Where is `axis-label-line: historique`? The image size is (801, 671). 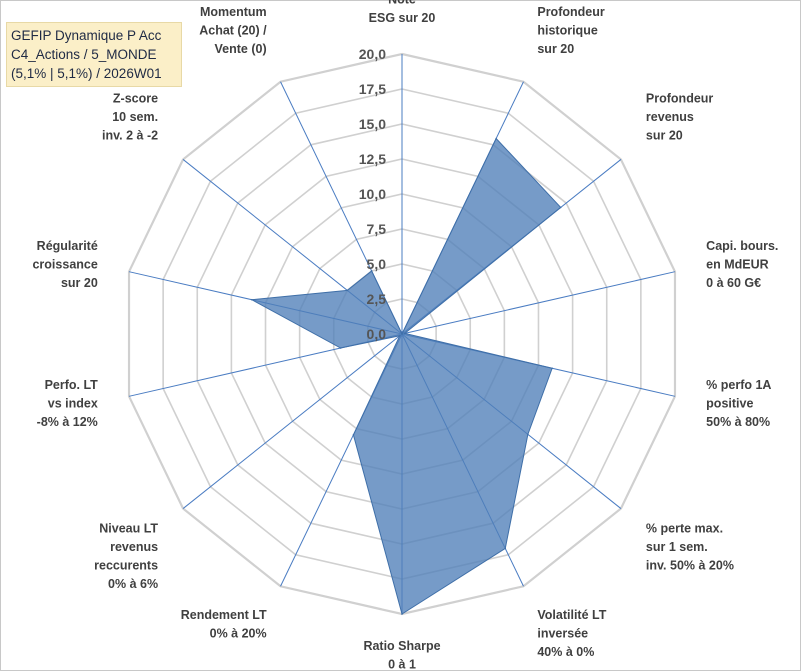 axis-label-line: historique is located at coordinates (567, 30).